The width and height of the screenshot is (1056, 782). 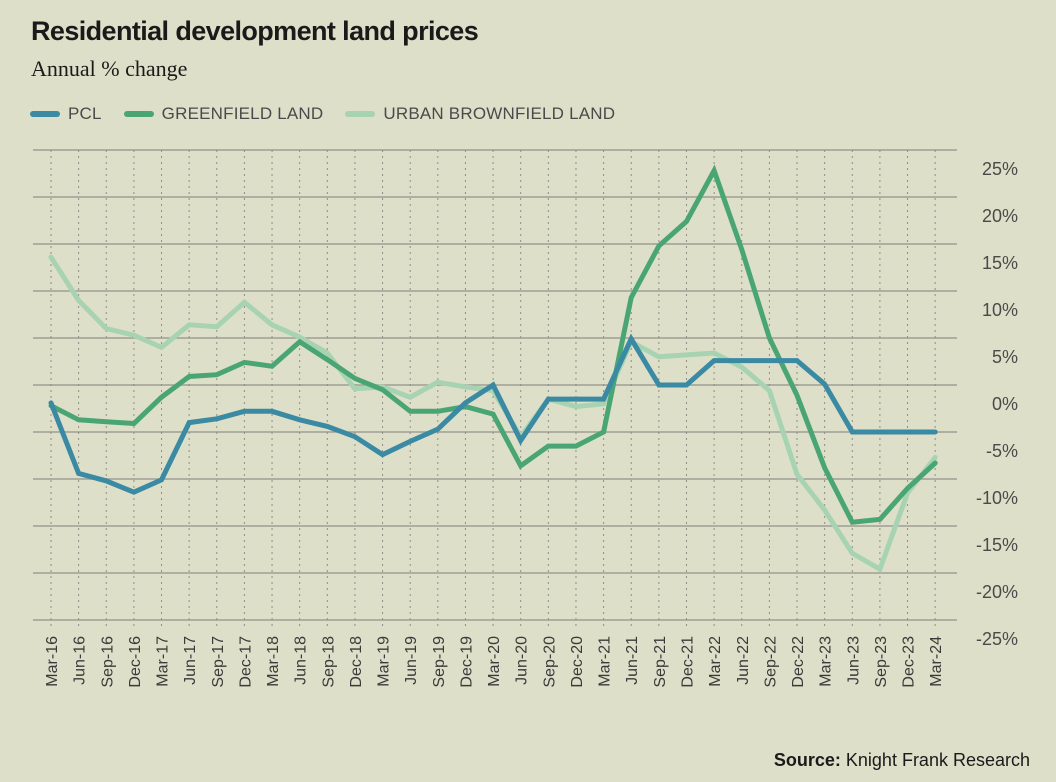 What do you see at coordinates (1000, 216) in the screenshot?
I see `y-tick-label: 20%` at bounding box center [1000, 216].